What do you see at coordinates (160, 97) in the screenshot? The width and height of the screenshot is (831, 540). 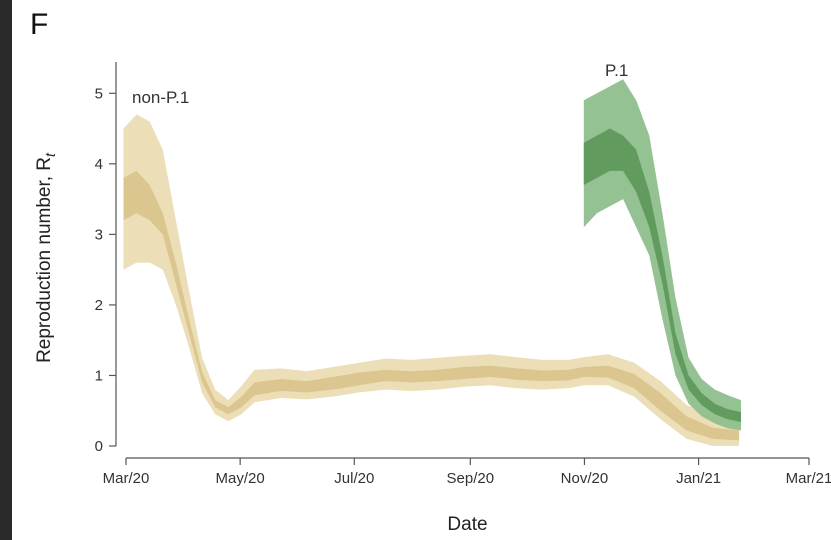 I see `series-label-non-p1: non-P.1` at bounding box center [160, 97].